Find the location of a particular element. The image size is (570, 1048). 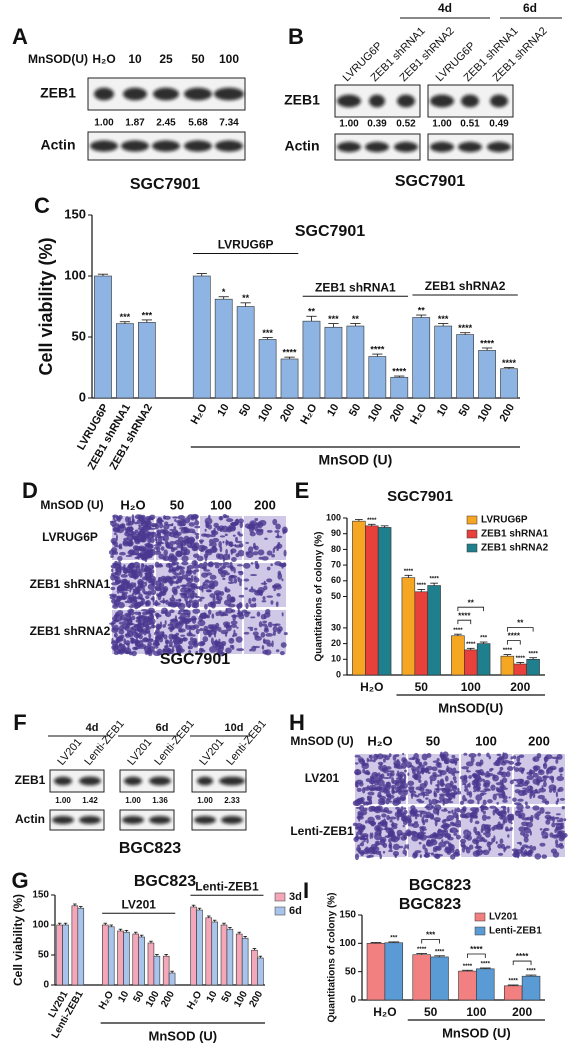

legend-swatch is located at coordinates (472, 548).